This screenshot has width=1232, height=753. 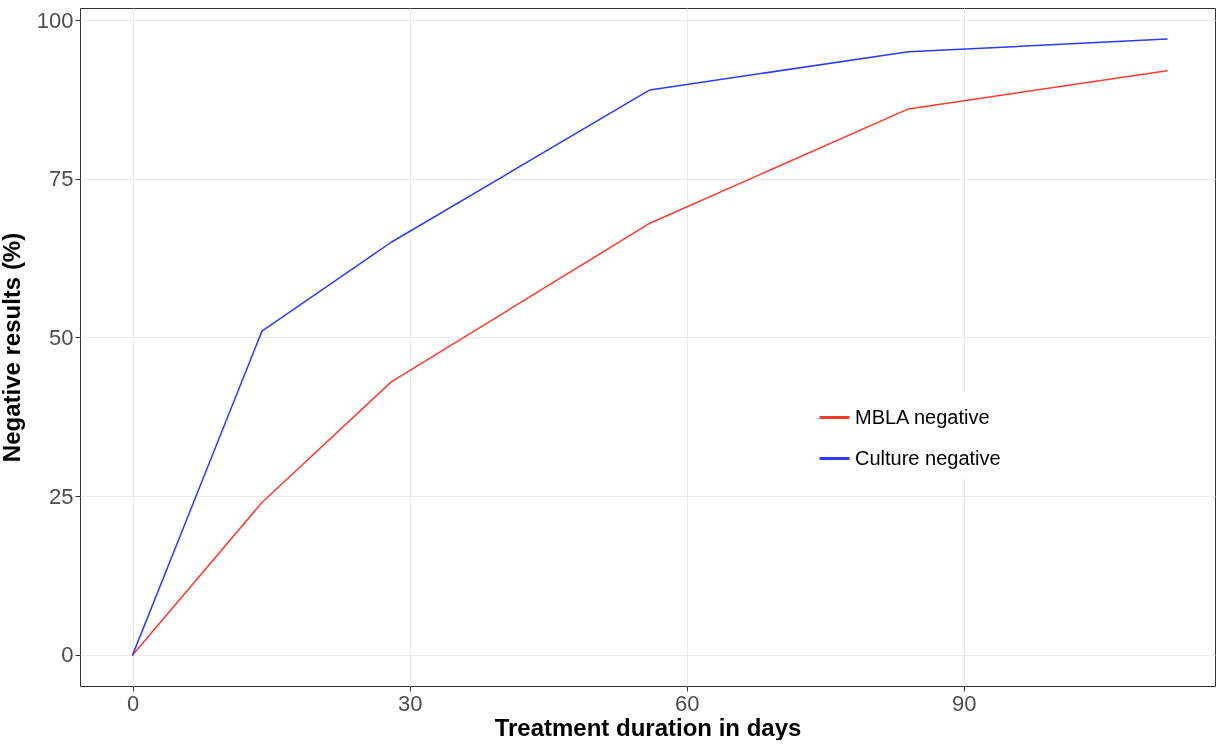 I want to click on y-tick-label: 75, so click(x=61, y=179).